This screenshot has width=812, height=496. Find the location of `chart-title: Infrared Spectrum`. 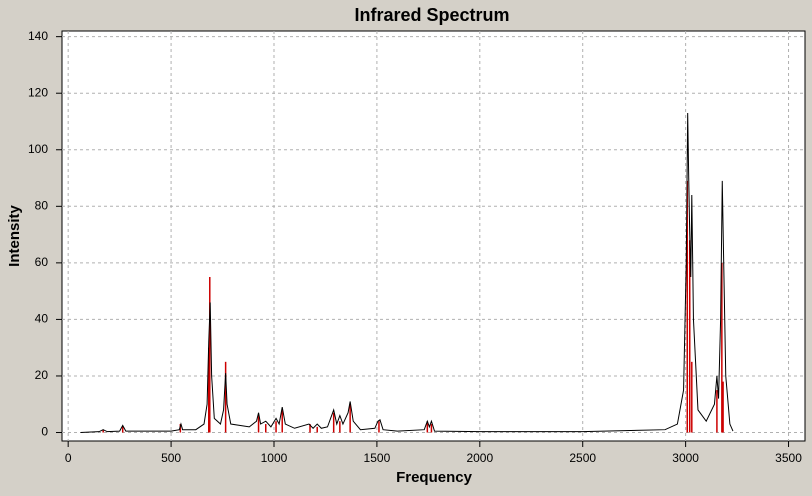

chart-title: Infrared Spectrum is located at coordinates (431, 15).